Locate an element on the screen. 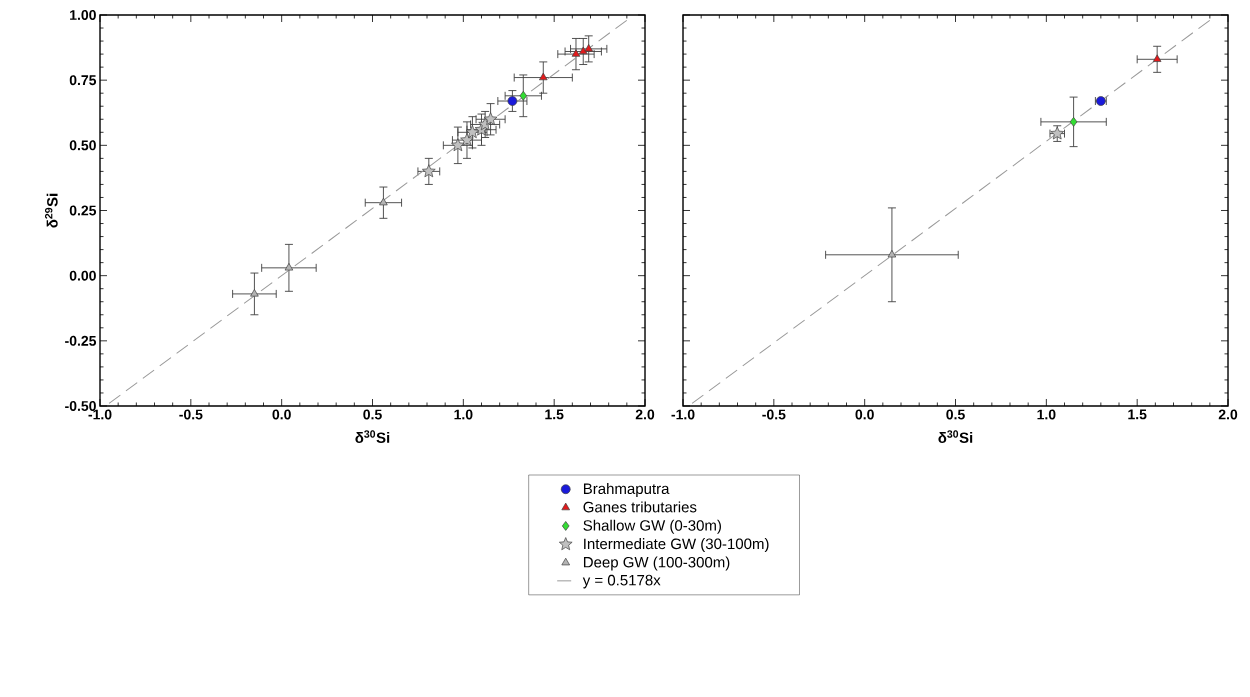 The width and height of the screenshot is (1250, 697). legend-label: Intermediate GW (30-100m) is located at coordinates (676, 545).